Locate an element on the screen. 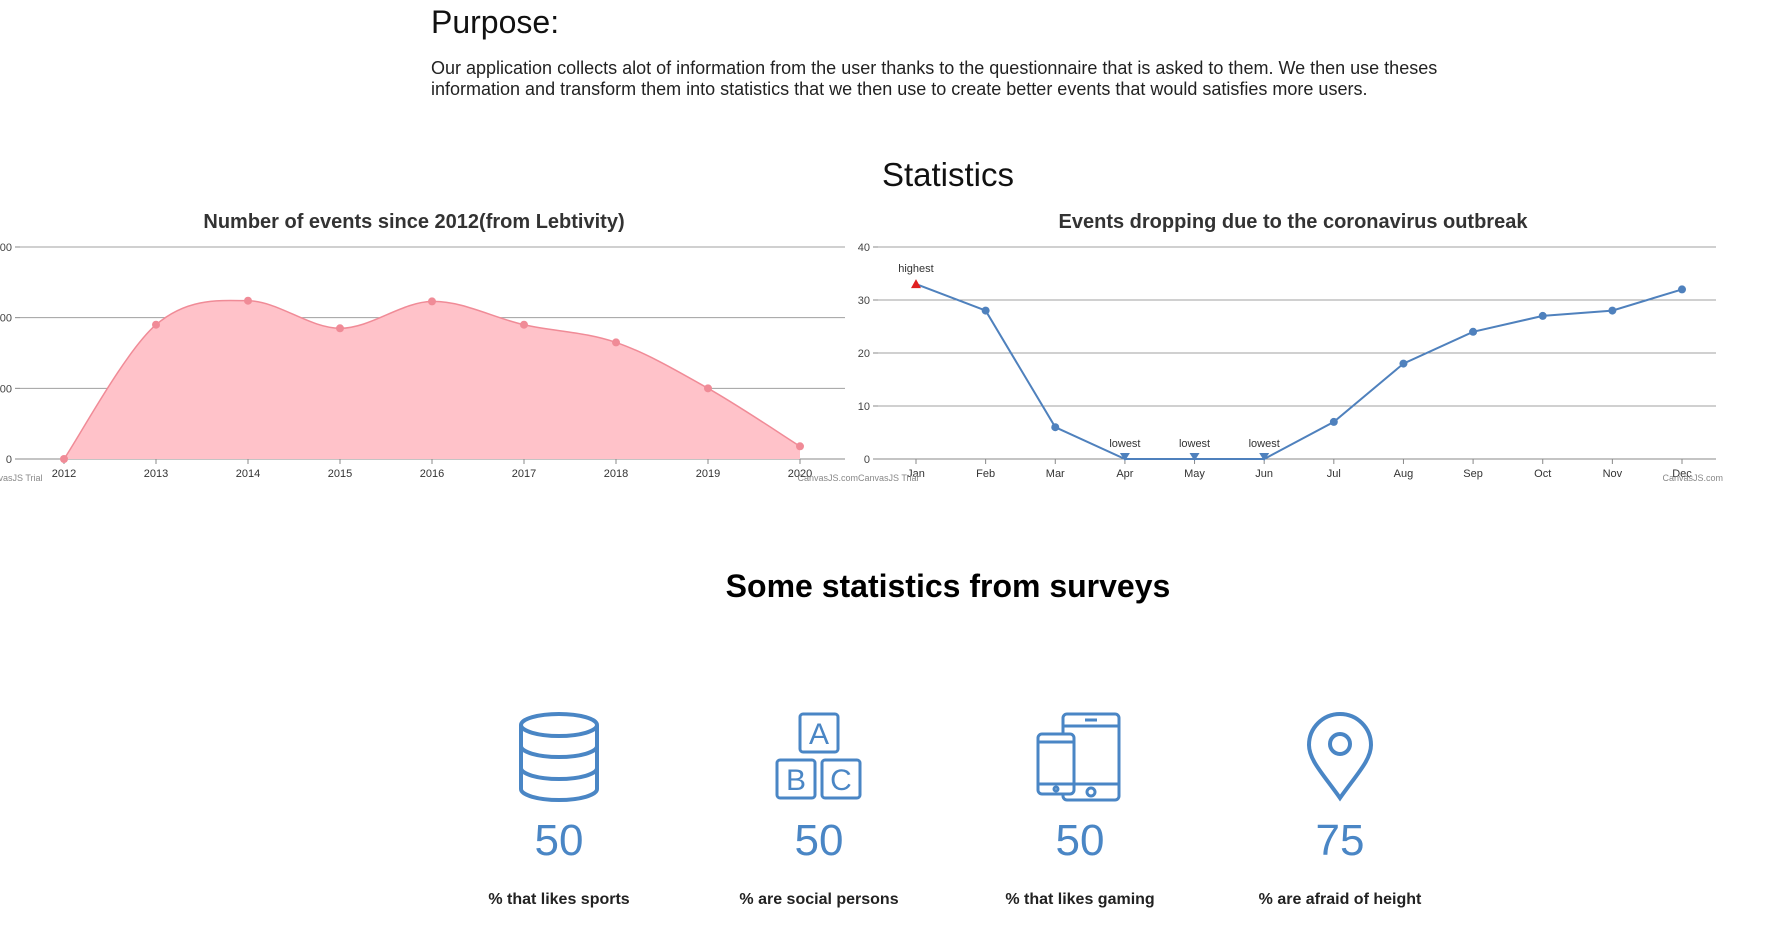  stat-card-gaming: 50 % that likes gaming is located at coordinates (1080, 810).